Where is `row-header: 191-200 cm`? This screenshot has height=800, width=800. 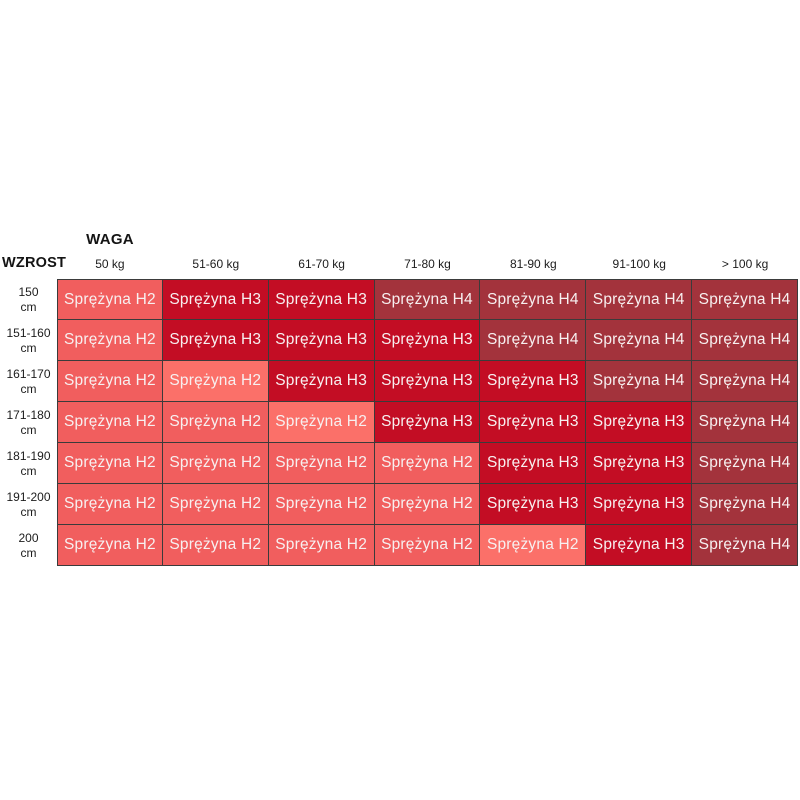
row-header: 191-200 cm is located at coordinates (28, 504).